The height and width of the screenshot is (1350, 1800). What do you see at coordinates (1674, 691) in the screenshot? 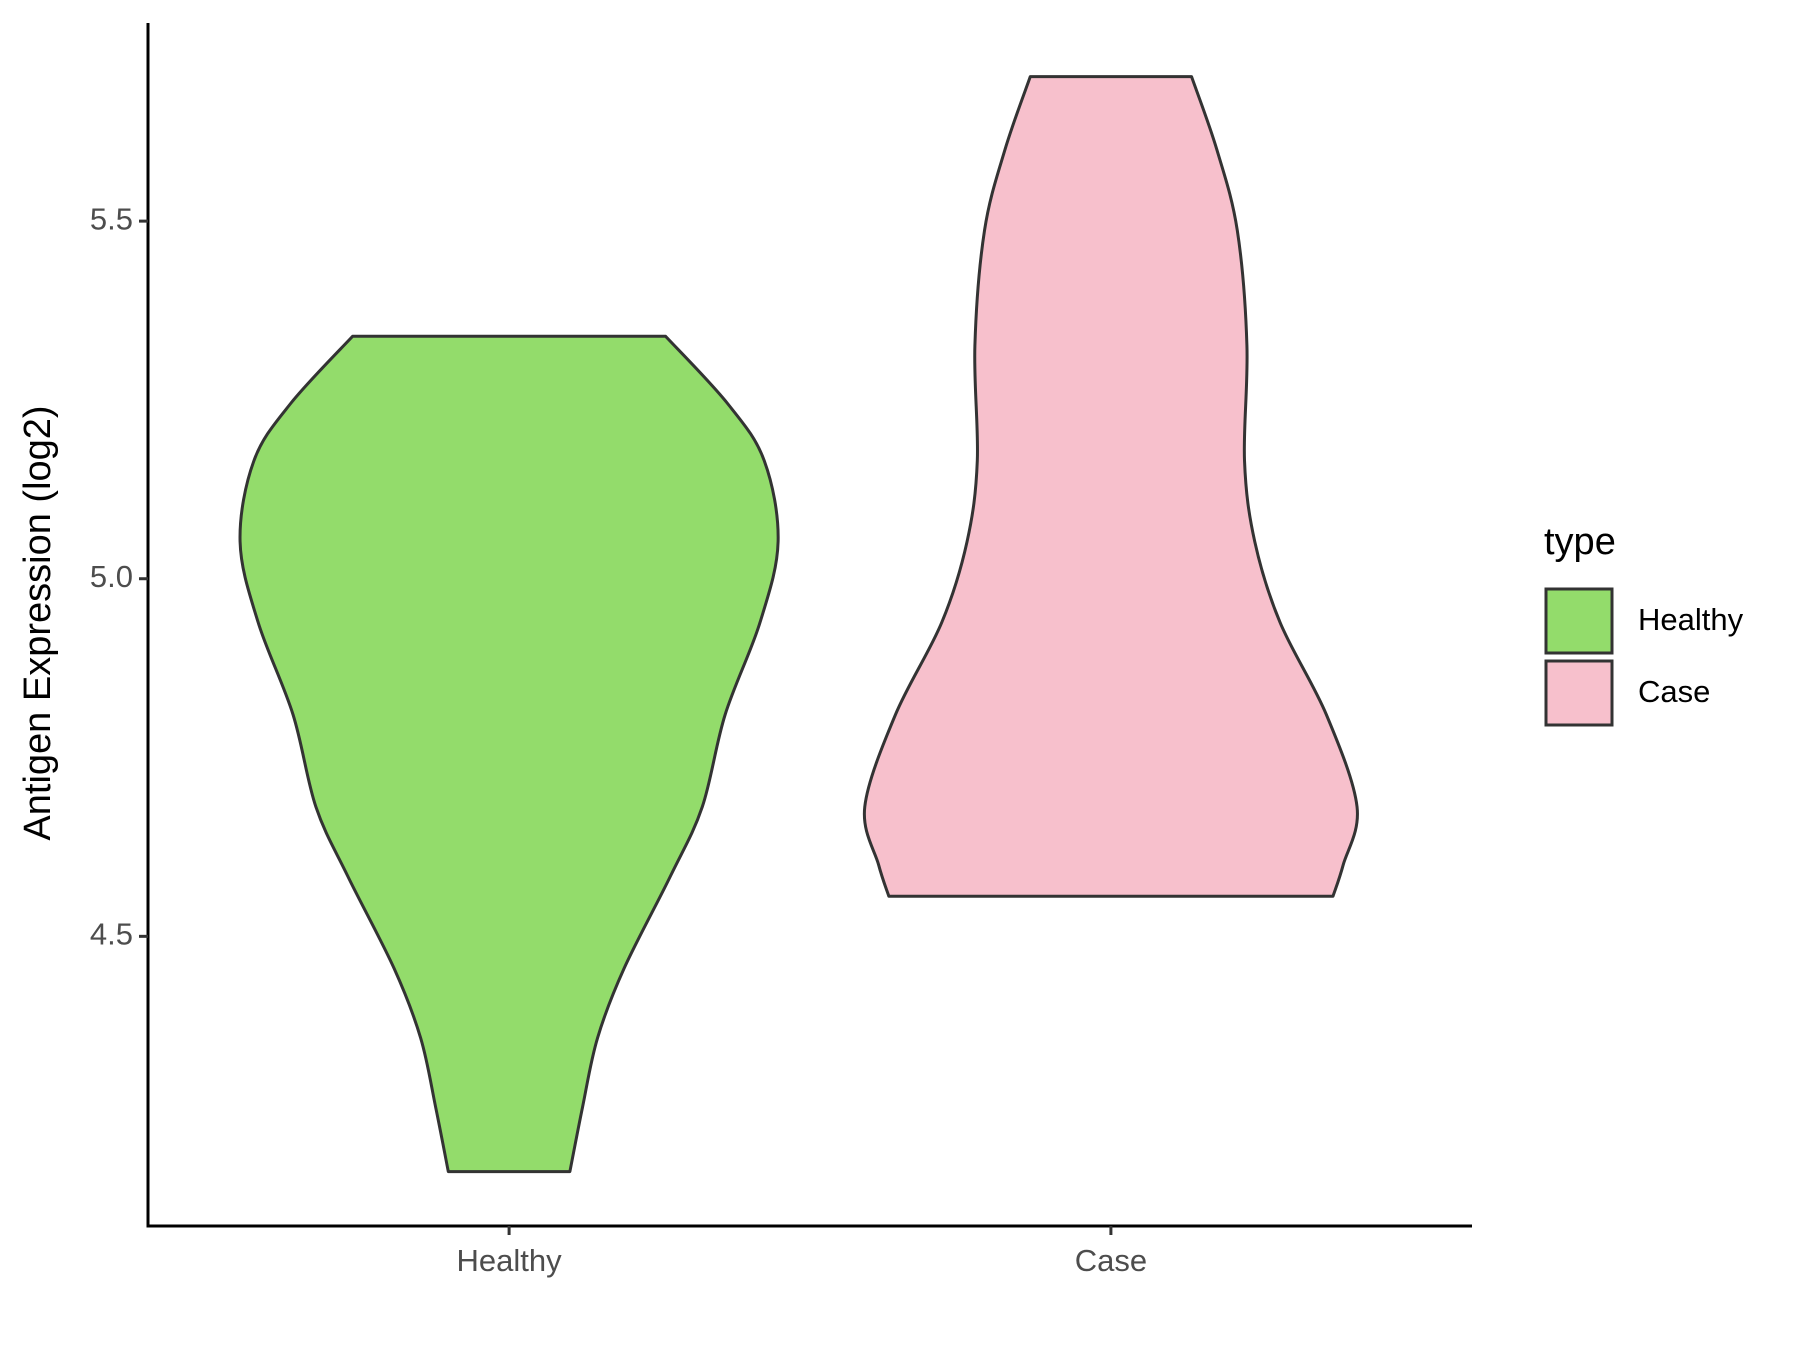
I see `legend-label: Case` at bounding box center [1674, 691].